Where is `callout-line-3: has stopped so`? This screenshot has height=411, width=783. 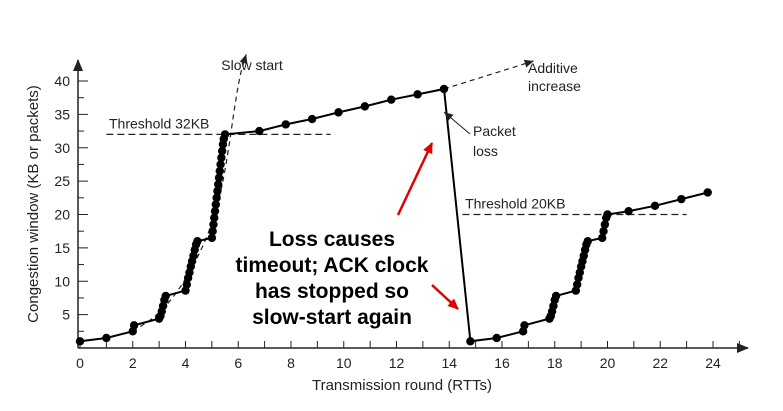
callout-line-3: has stopped so is located at coordinates (332, 291).